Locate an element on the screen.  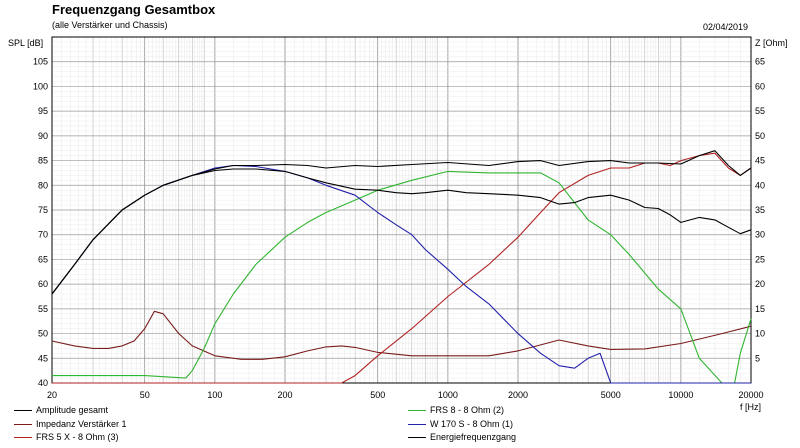
y-tick-label-right: 65 is located at coordinates (760, 62).